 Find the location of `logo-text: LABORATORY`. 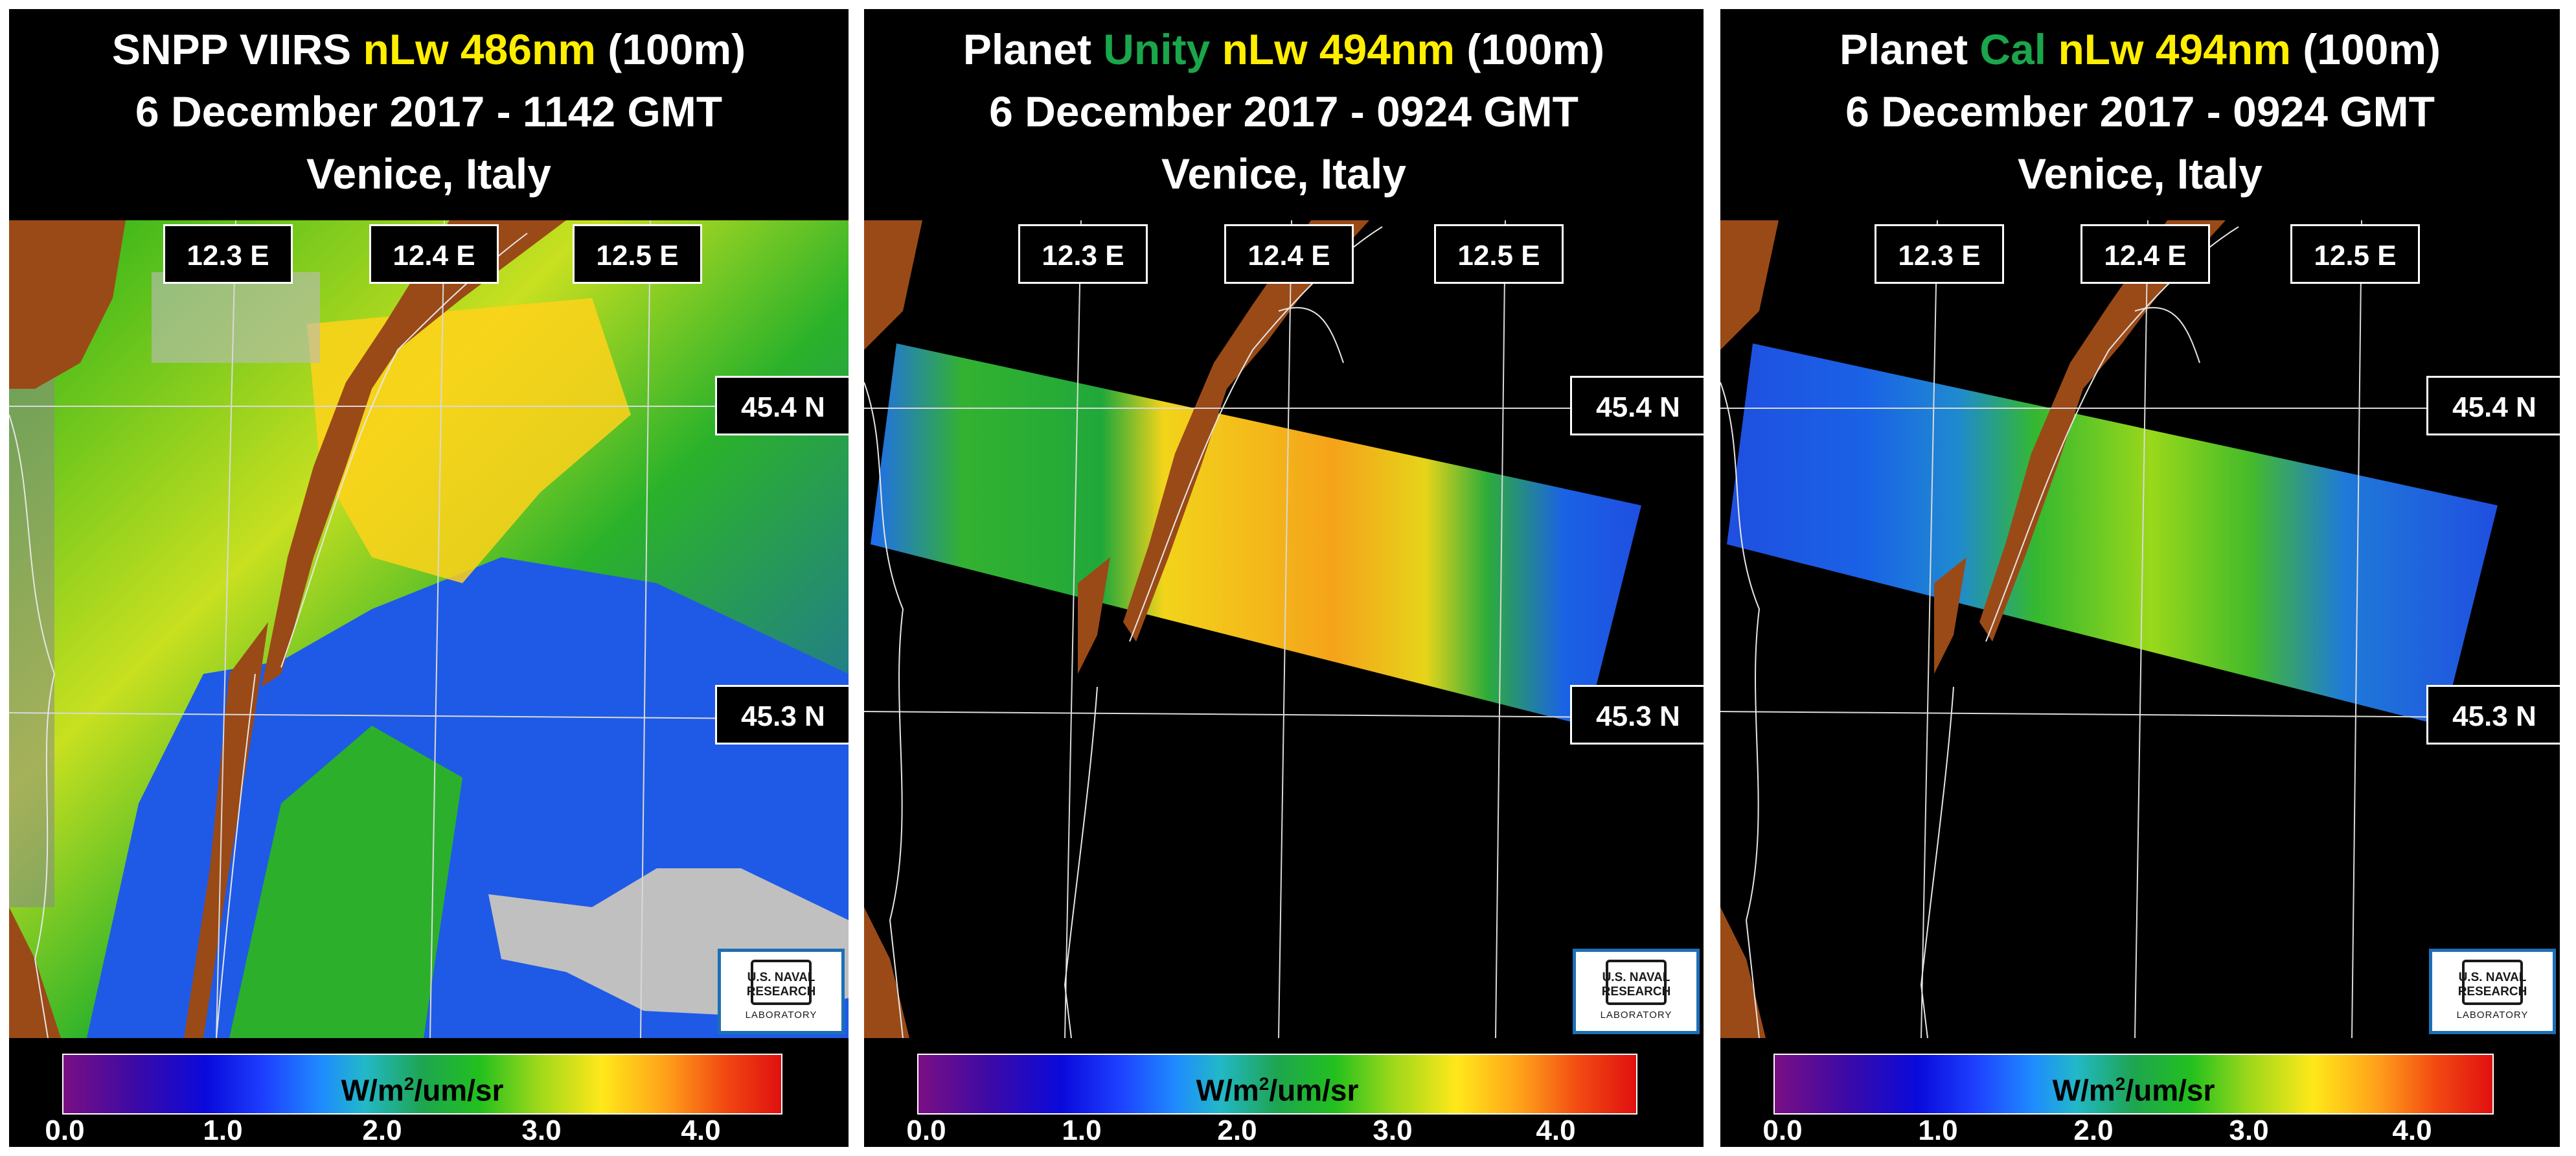

logo-text: LABORATORY is located at coordinates (781, 1016).